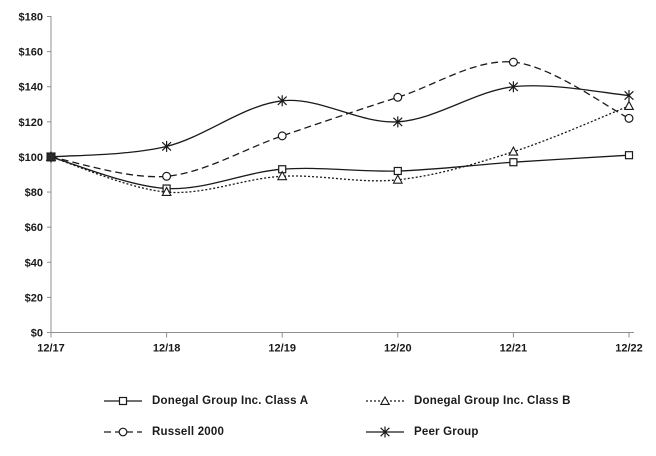 This screenshot has width=656, height=456. I want to click on triangle-marker-icon, so click(385, 400).